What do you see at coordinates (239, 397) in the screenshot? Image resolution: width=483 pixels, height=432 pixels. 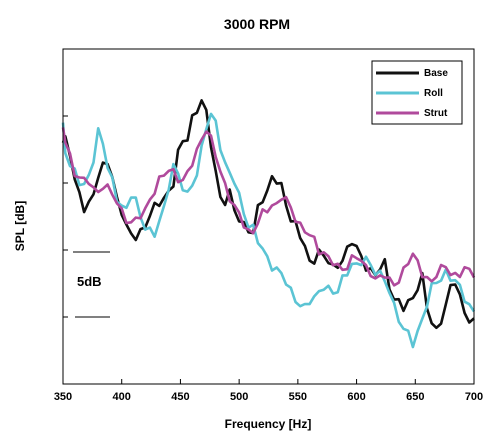 I see `x-tick-label: 500` at bounding box center [239, 397].